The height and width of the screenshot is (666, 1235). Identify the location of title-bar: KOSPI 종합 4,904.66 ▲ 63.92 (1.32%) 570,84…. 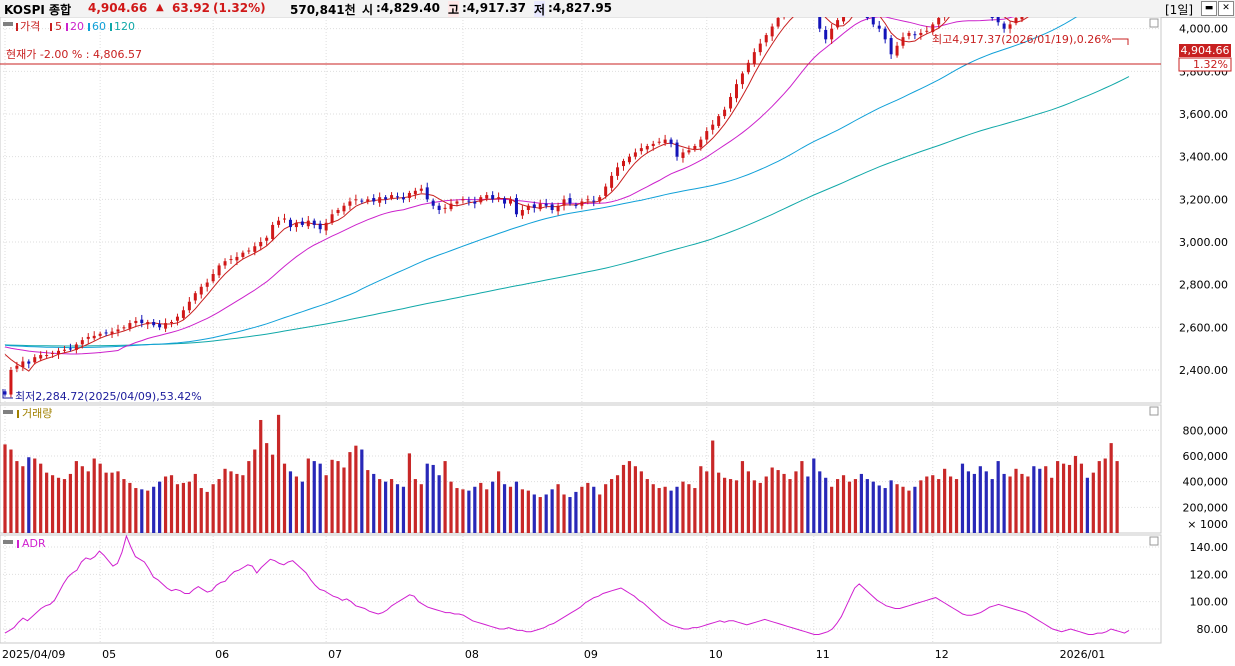
(617, 9).